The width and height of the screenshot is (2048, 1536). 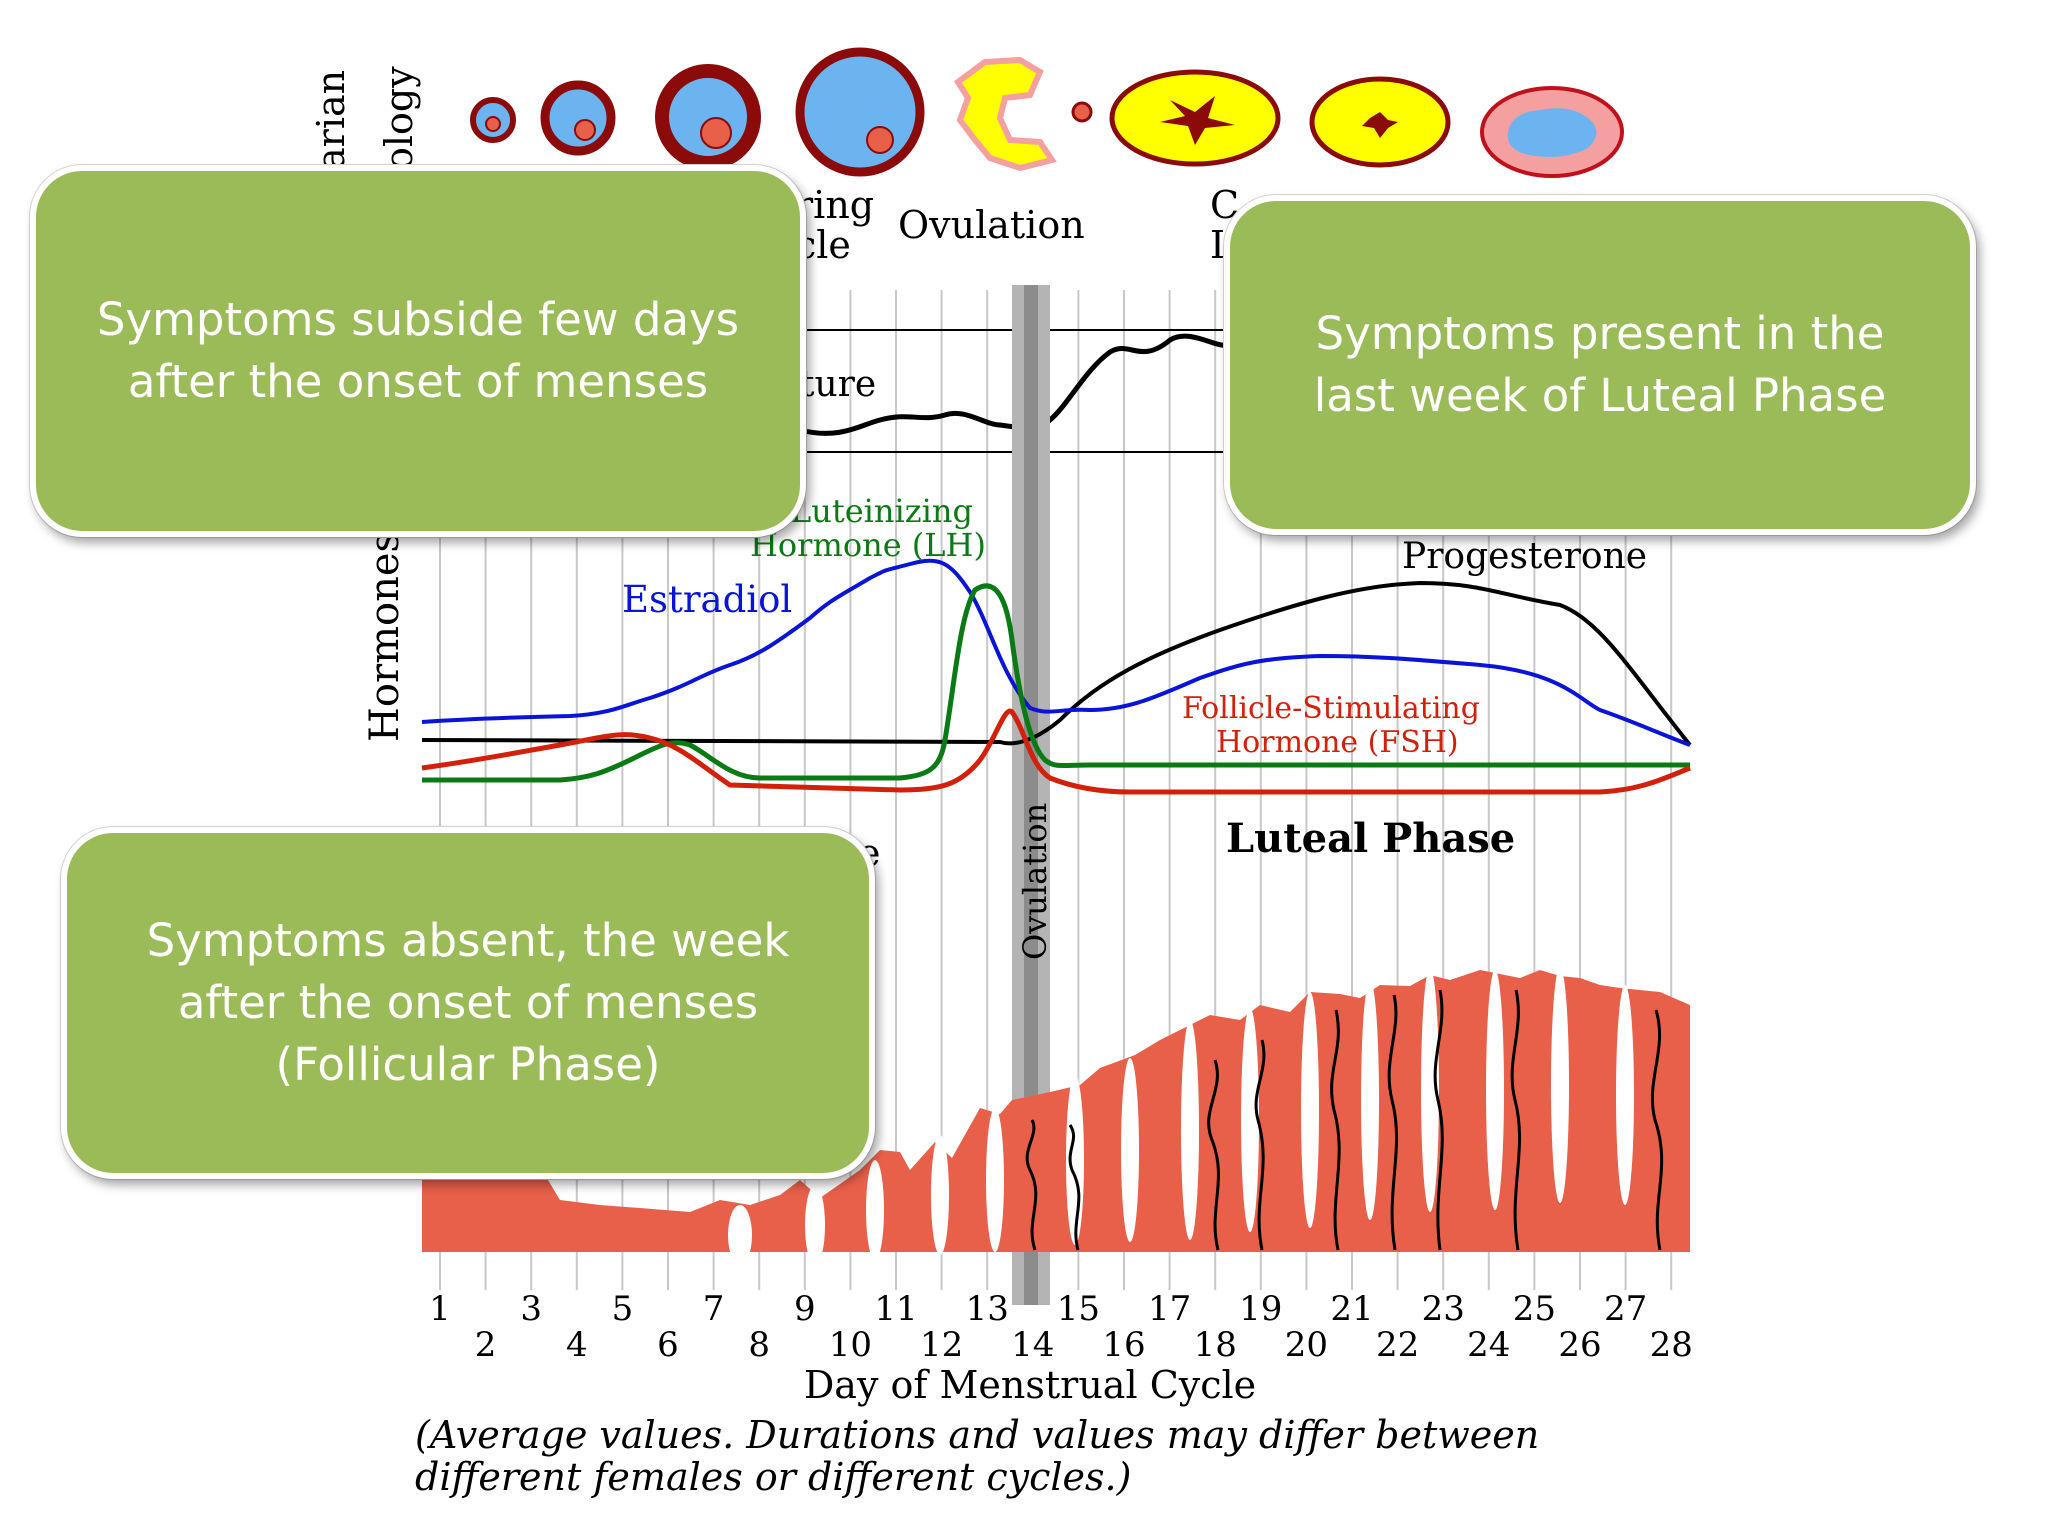 I want to click on x-axis-tick-label: 16, so click(x=1123, y=1345).